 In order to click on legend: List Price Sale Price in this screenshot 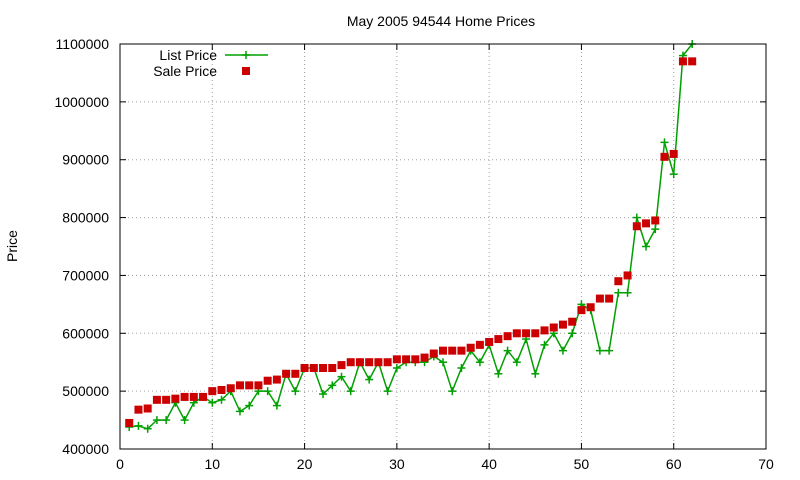, I will do `click(210, 63)`.